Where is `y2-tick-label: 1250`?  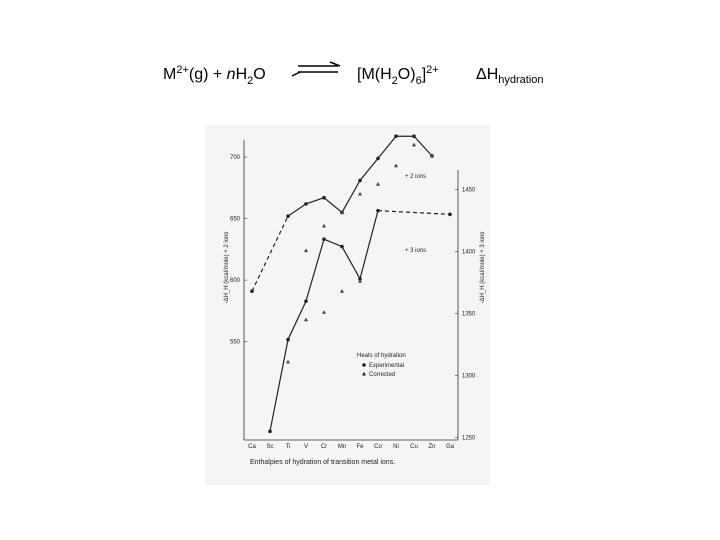
y2-tick-label: 1250 is located at coordinates (469, 439).